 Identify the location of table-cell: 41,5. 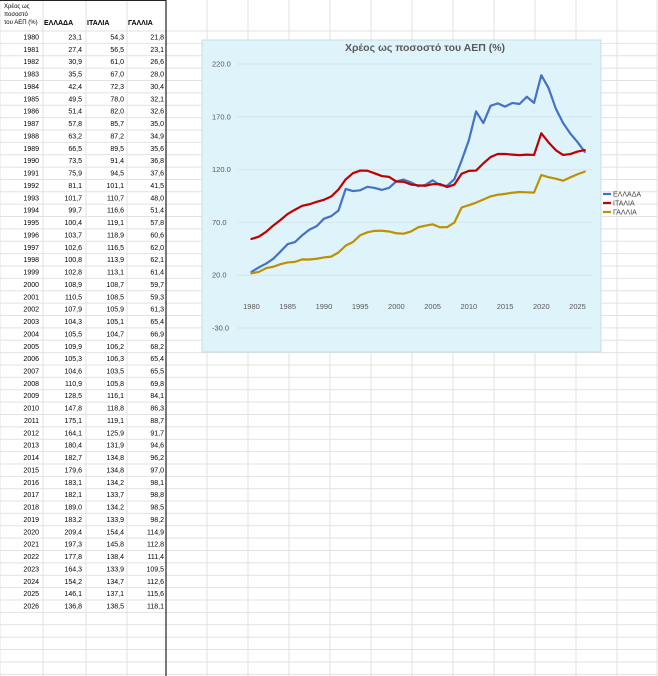
(157, 186).